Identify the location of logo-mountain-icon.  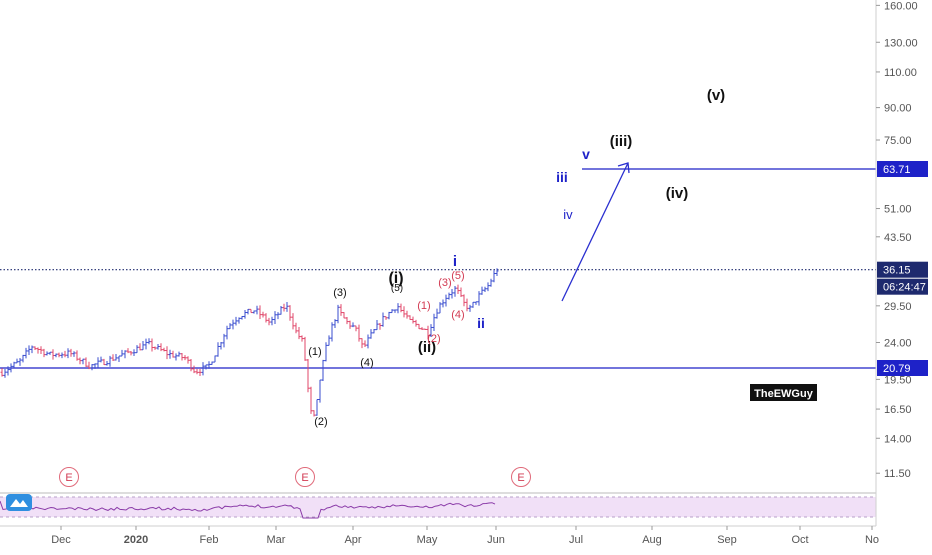
(19, 503).